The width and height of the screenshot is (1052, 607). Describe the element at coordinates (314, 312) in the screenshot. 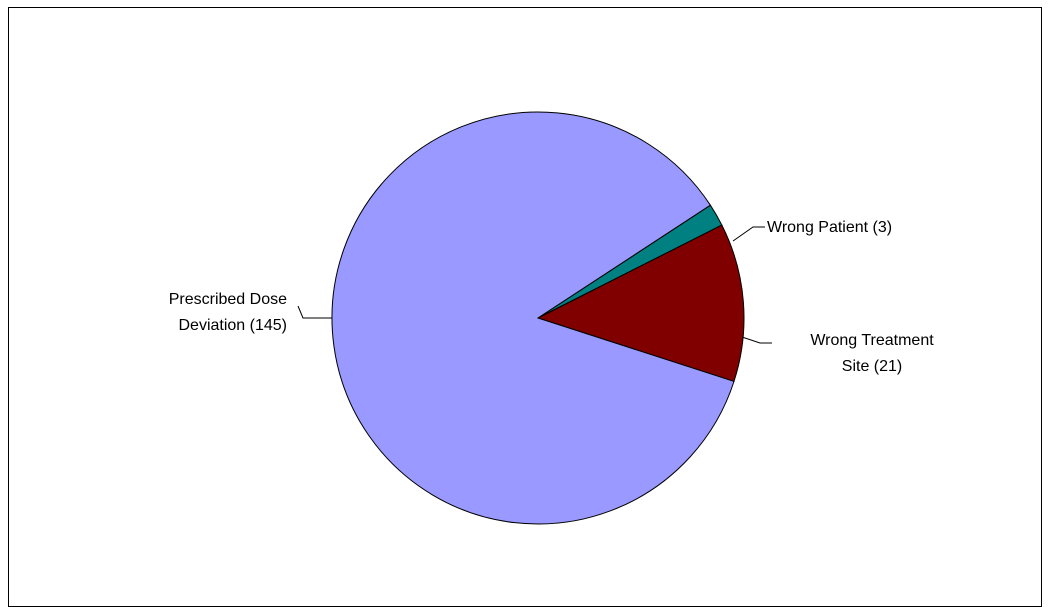

I see `leader-line-prescribed-dose-deviation` at that location.